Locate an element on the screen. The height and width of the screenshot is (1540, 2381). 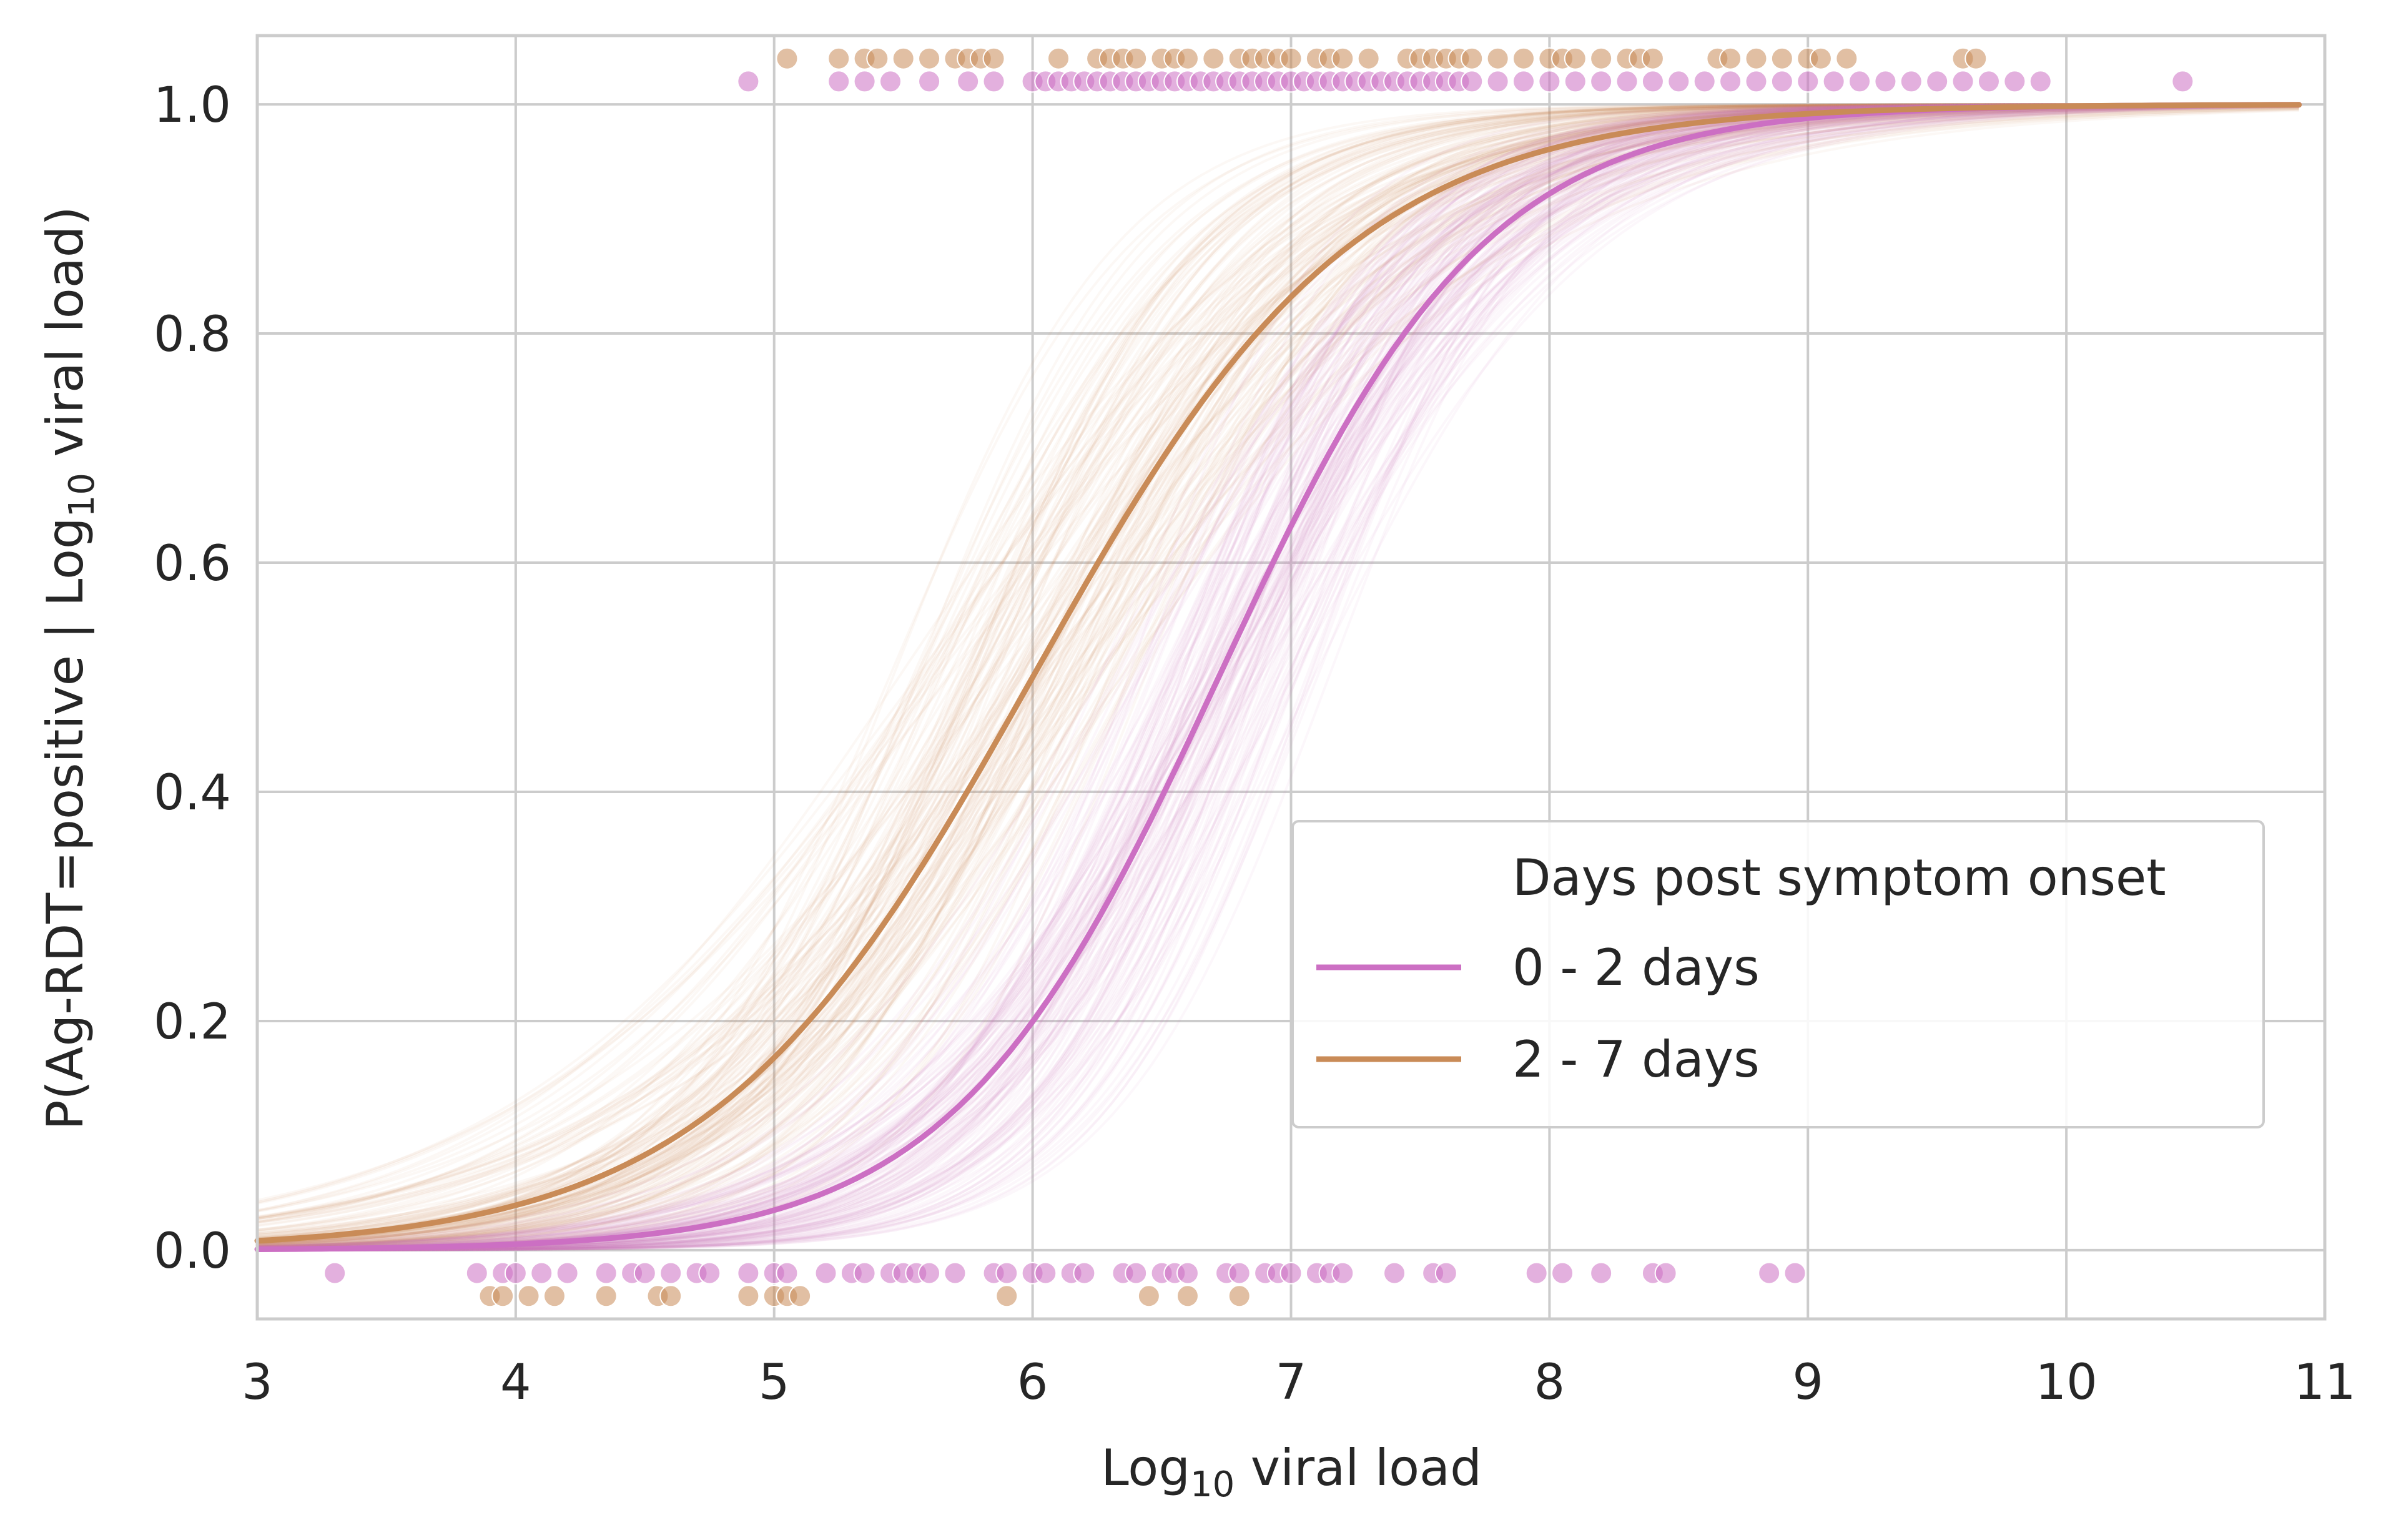
y-tick-label: 0.4 is located at coordinates (192, 793).